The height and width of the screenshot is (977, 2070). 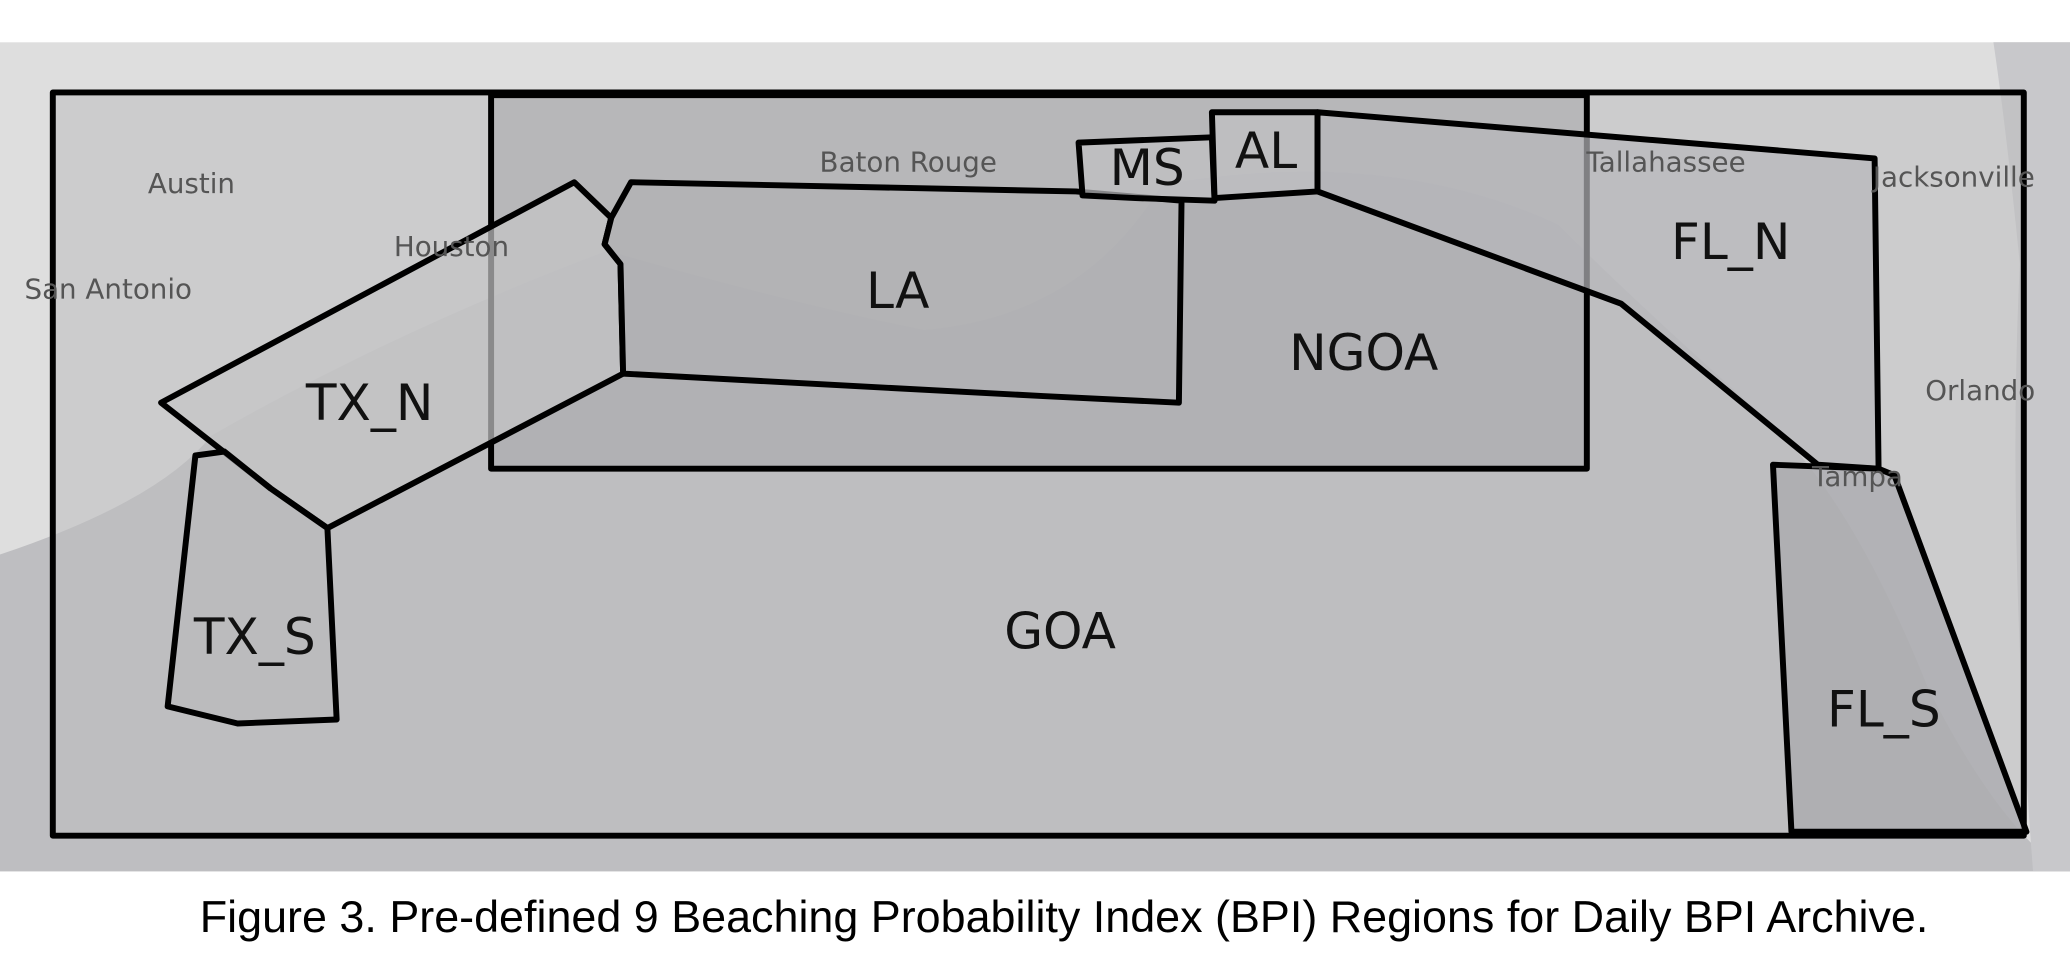 I want to click on city-label: Baton Rouge, so click(x=908, y=162).